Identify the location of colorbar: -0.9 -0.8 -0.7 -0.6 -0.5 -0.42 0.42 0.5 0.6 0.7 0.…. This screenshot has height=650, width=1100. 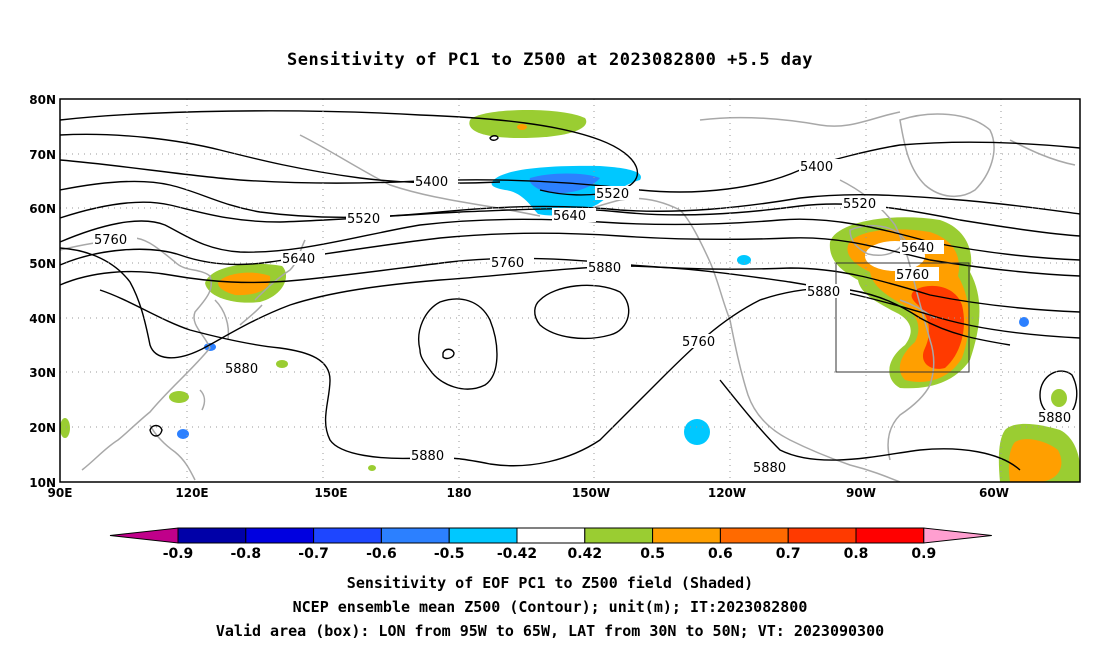
(550, 544).